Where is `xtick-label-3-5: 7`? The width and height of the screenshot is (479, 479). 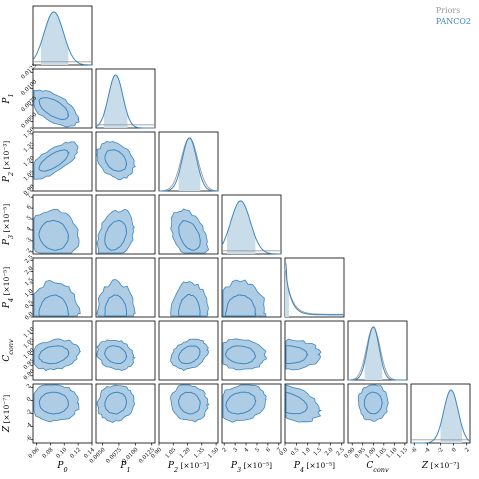 xtick-label-3-5: 7 is located at coordinates (279, 450).